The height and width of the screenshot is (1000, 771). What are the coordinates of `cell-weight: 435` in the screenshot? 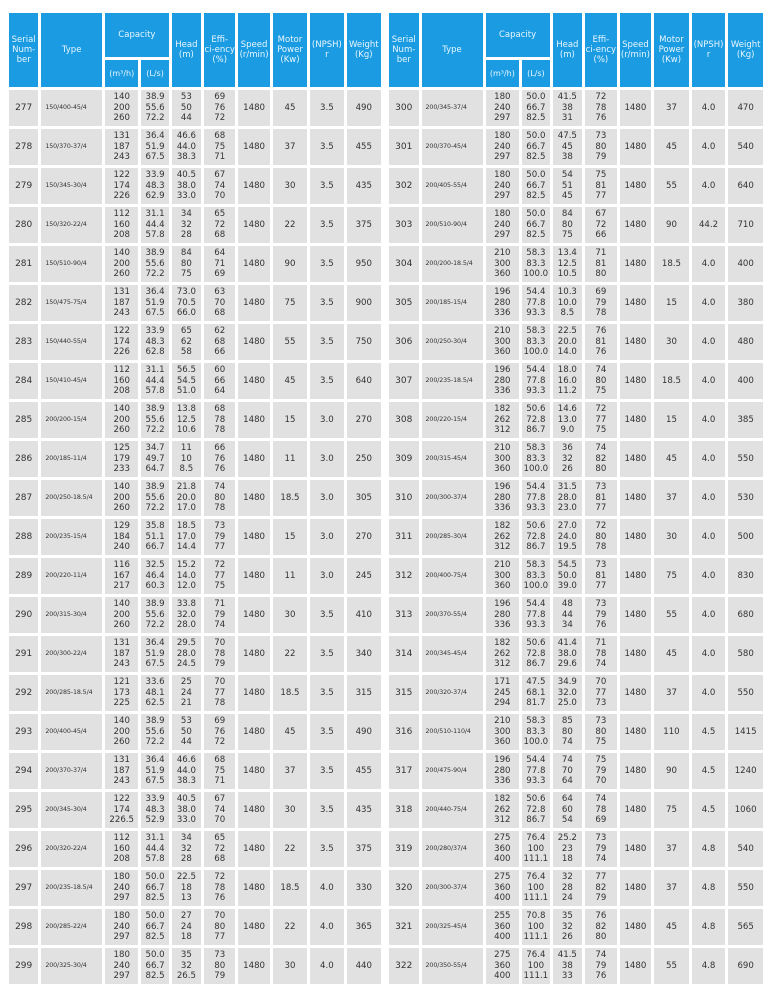 It's located at (363, 186).